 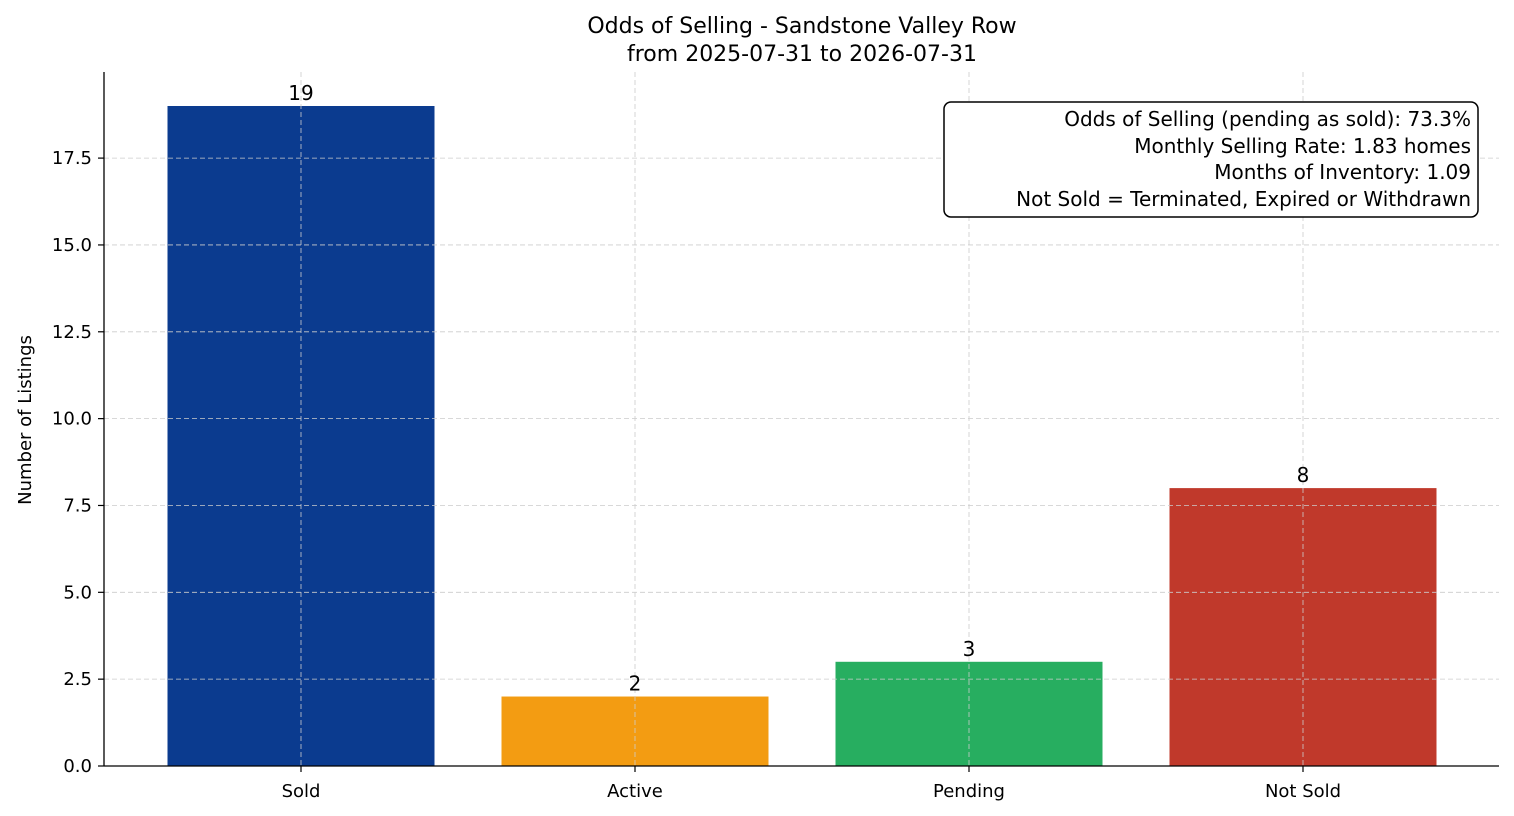 What do you see at coordinates (1303, 475) in the screenshot?
I see `bar-value-label-not-sold: 8` at bounding box center [1303, 475].